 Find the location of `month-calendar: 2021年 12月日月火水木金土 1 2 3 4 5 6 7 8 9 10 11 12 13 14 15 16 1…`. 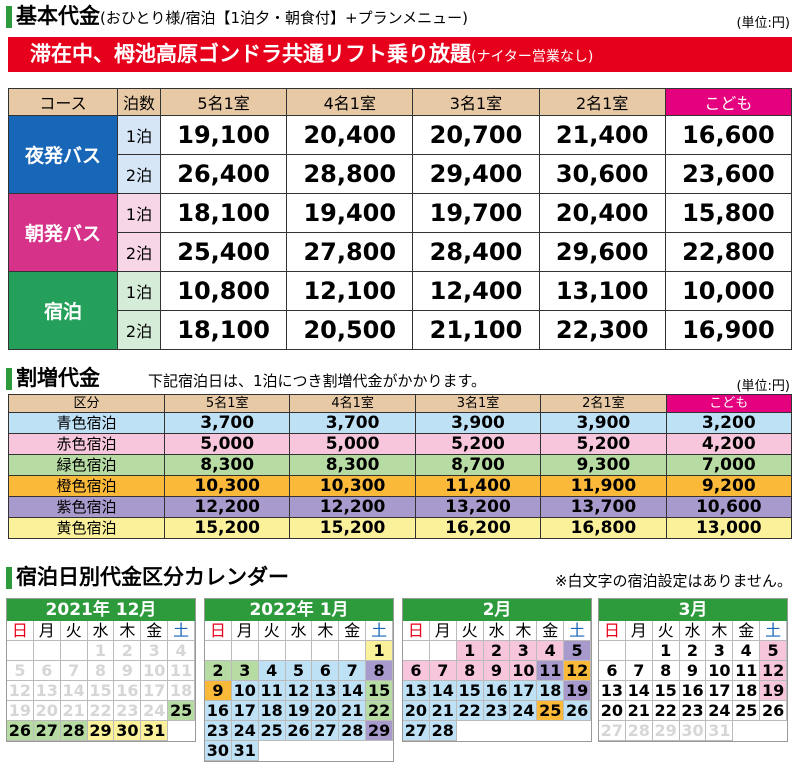

month-calendar: 2021年 12月日月火水木金土 1 2 3 4 5 6 7 8 9 10 11 12 13 14 15 16 1… is located at coordinates (101, 670).